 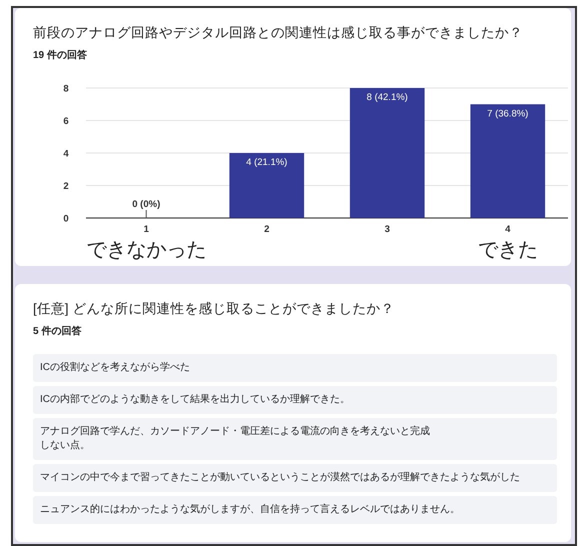 I want to click on text: ICの内部でどのような動きをして結果を出力しているか理解できた。, so click(x=195, y=400).